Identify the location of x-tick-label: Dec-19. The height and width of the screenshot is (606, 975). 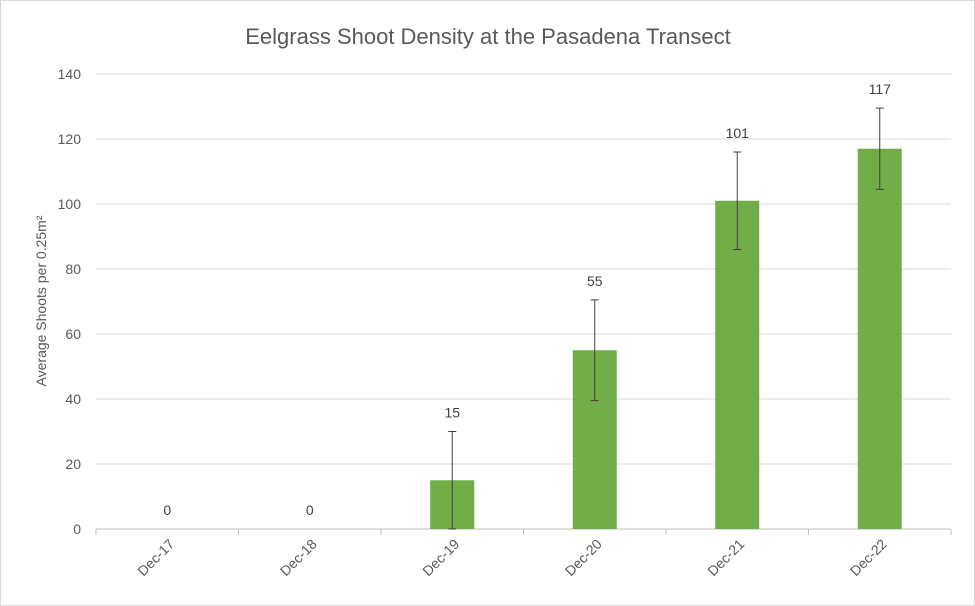
(440, 557).